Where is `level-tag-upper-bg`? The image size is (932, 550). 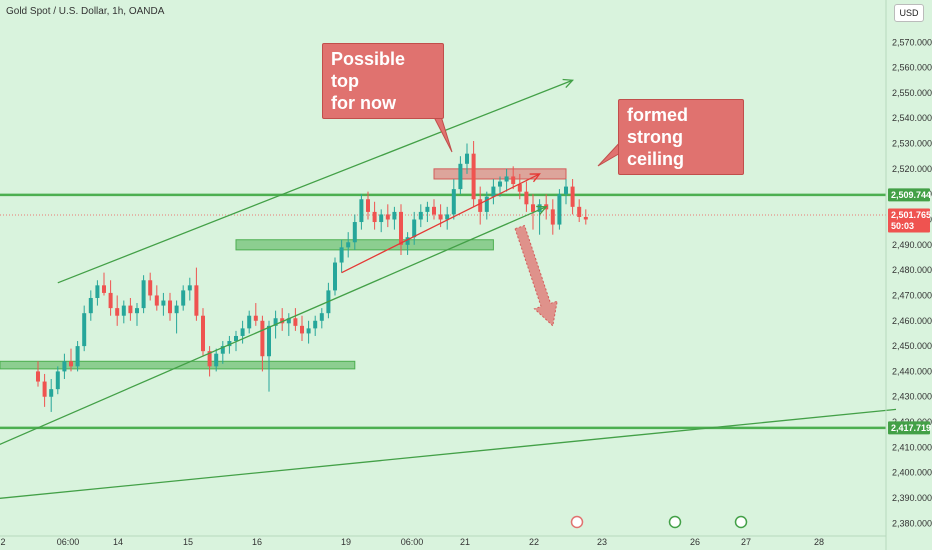 level-tag-upper-bg is located at coordinates (909, 195).